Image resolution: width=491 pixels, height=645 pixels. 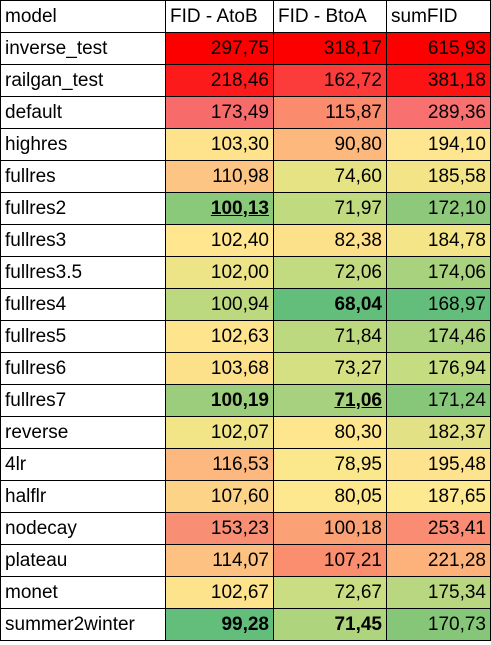 What do you see at coordinates (358, 496) in the screenshot?
I see `cell-value: 80,05` at bounding box center [358, 496].